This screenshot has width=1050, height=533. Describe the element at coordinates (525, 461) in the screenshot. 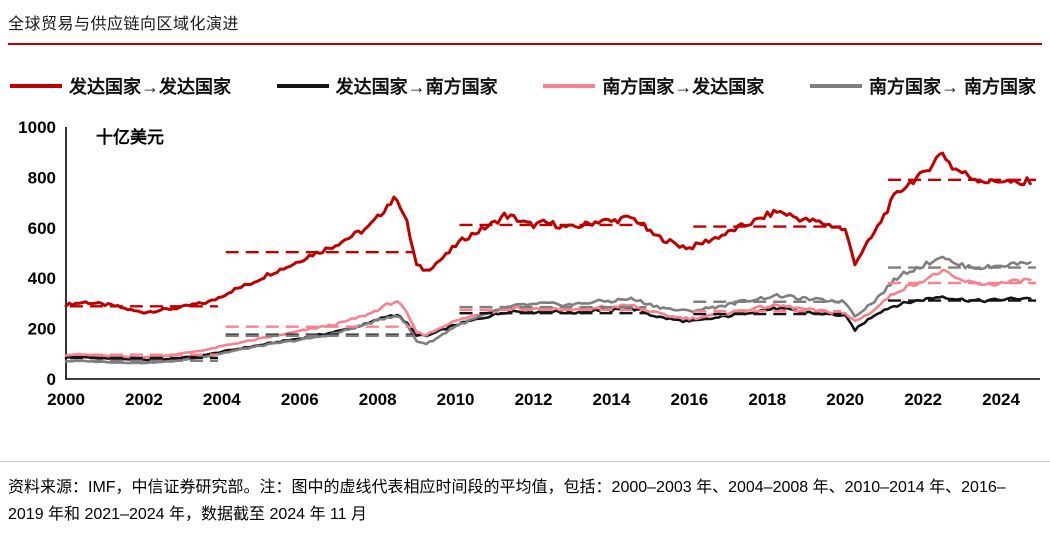

I see `footer-separator` at that location.